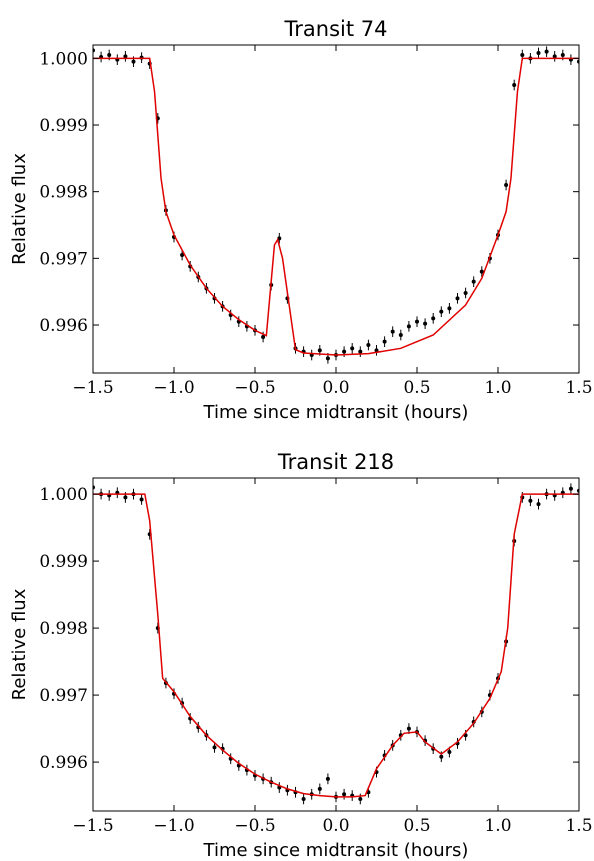 This screenshot has height=861, width=594. I want to click on chart-title: Transit 218, so click(335, 462).